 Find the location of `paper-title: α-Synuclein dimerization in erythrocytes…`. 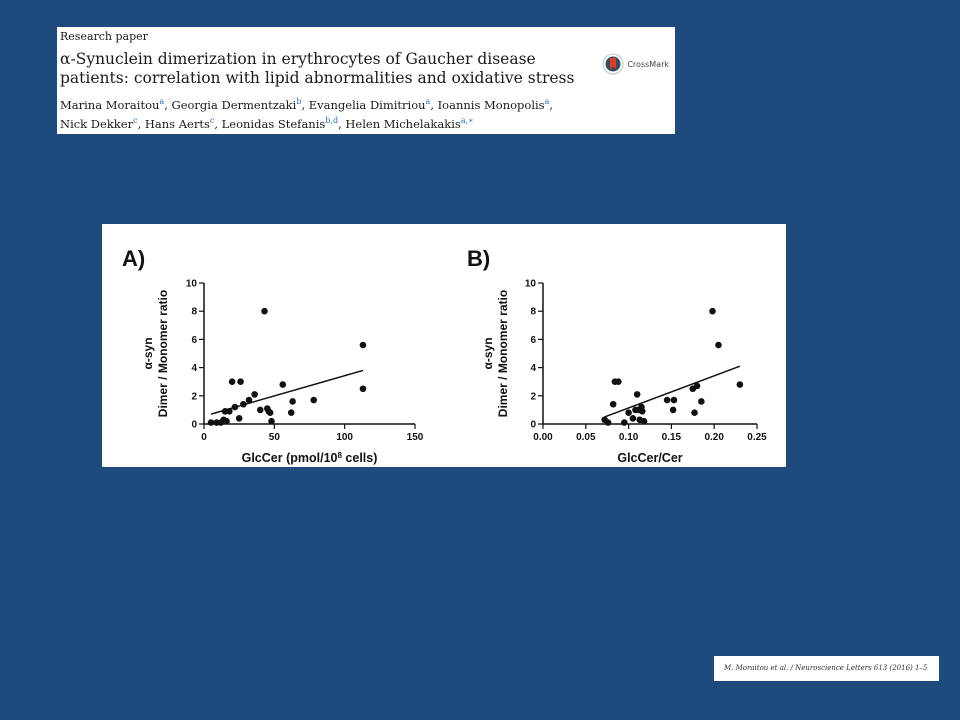

paper-title: α-Synuclein dimerization in erythrocytes… is located at coordinates (317, 68).